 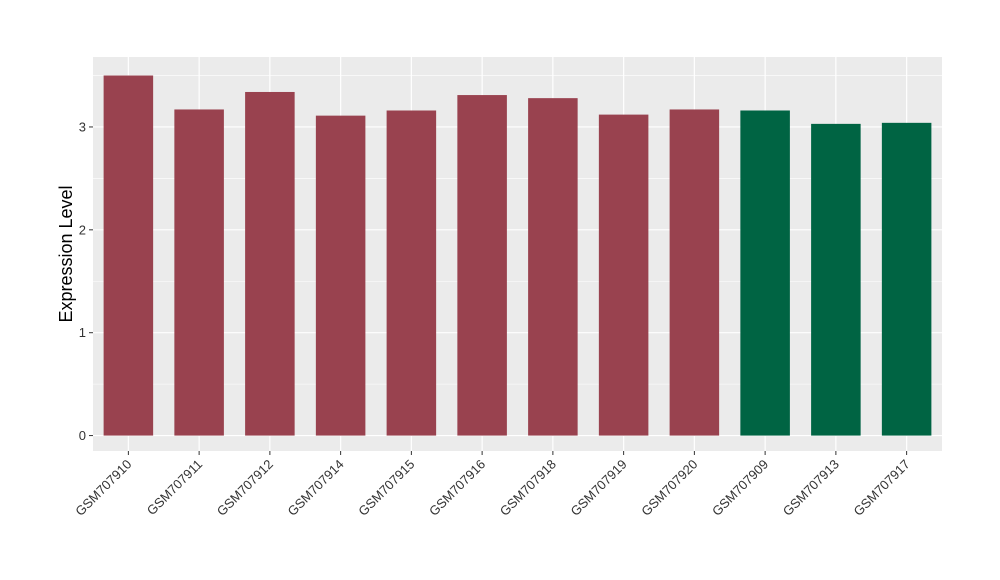 What do you see at coordinates (175, 488) in the screenshot?
I see `x-tick-label: GSM707911` at bounding box center [175, 488].